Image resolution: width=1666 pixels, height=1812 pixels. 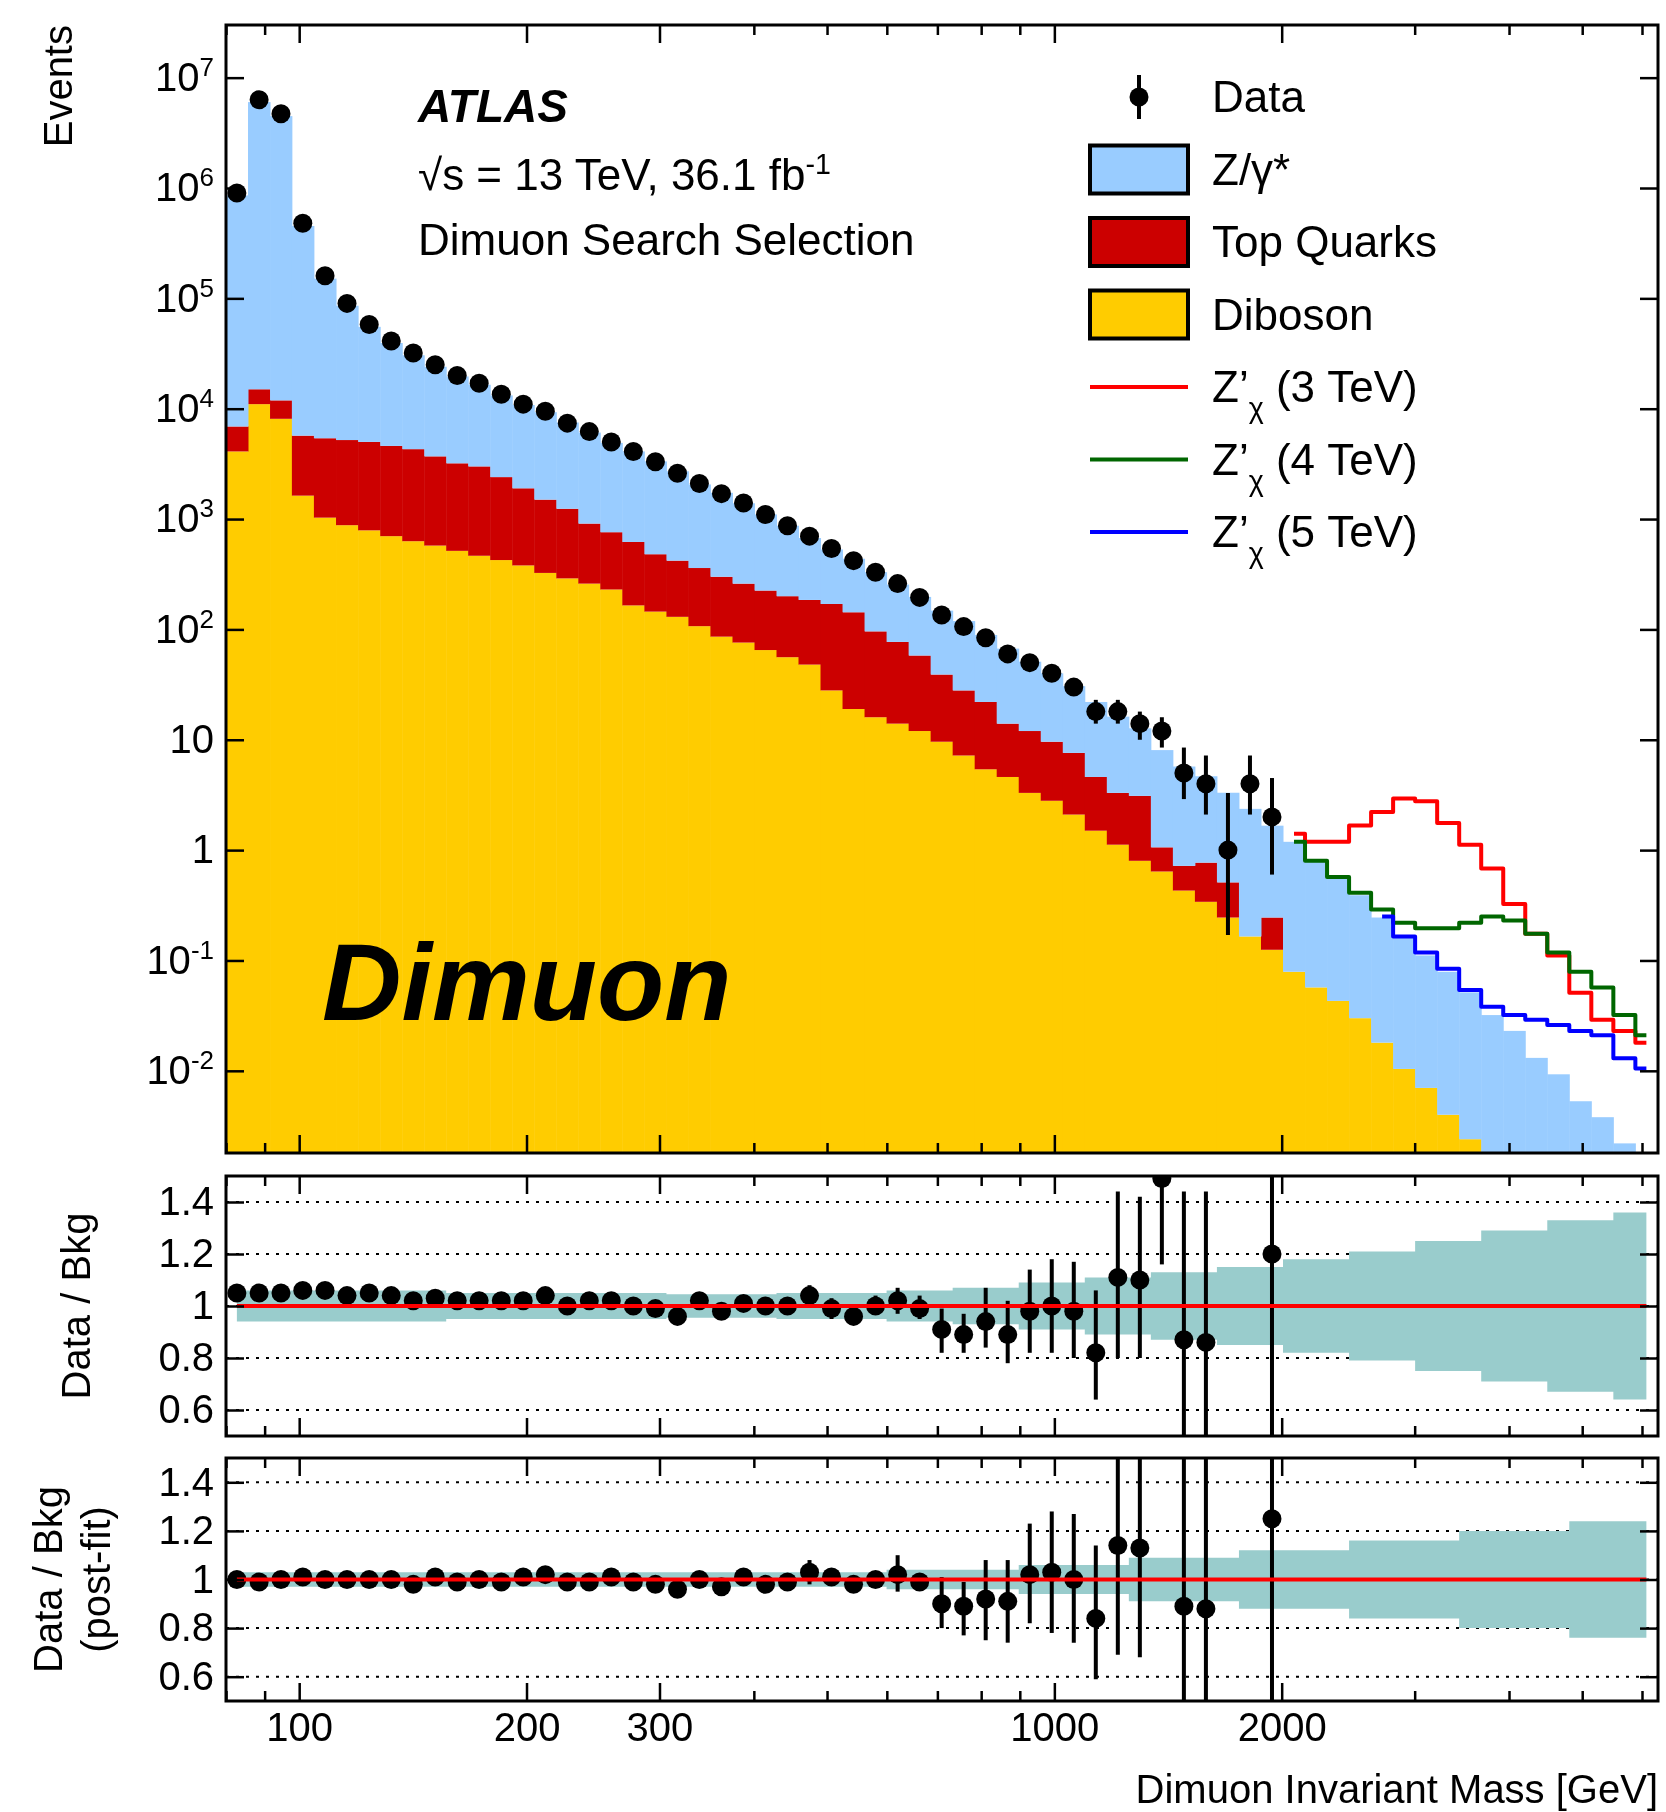 I want to click on y-tick-label: 10$^{-2}$, so click(x=180, y=1069).